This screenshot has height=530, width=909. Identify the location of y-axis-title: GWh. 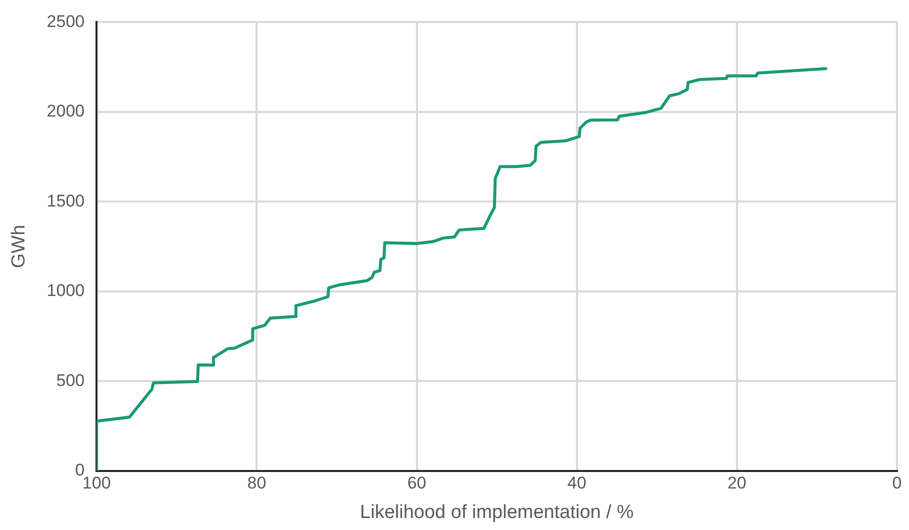
(19, 246).